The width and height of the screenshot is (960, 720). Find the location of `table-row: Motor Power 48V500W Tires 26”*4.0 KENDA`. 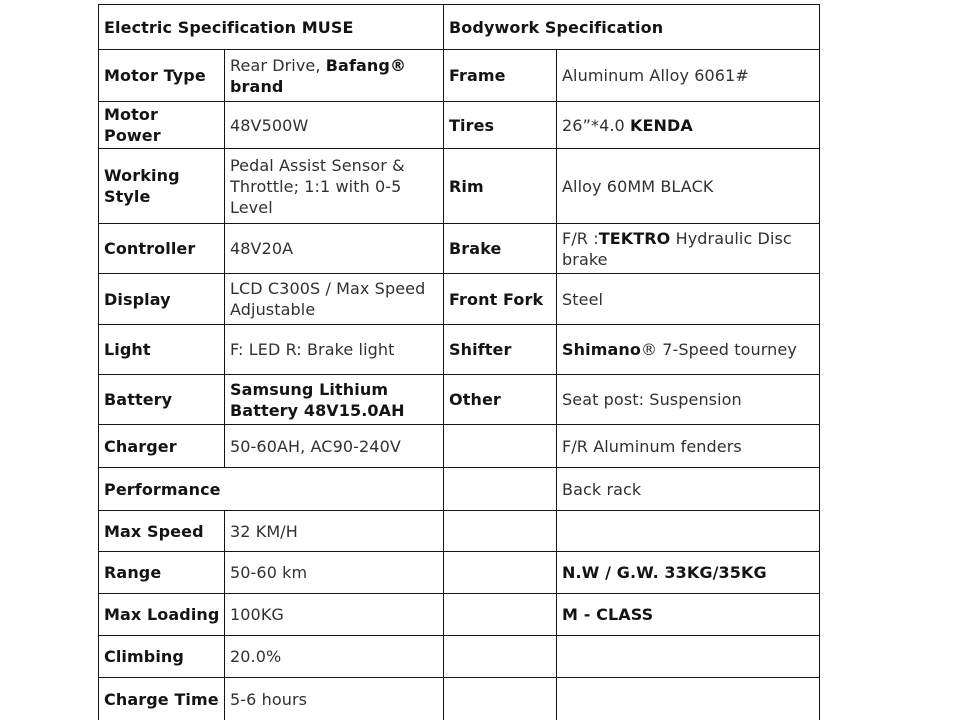

table-row: Motor Power 48V500W Tires 26”*4.0 KENDA is located at coordinates (459, 125).